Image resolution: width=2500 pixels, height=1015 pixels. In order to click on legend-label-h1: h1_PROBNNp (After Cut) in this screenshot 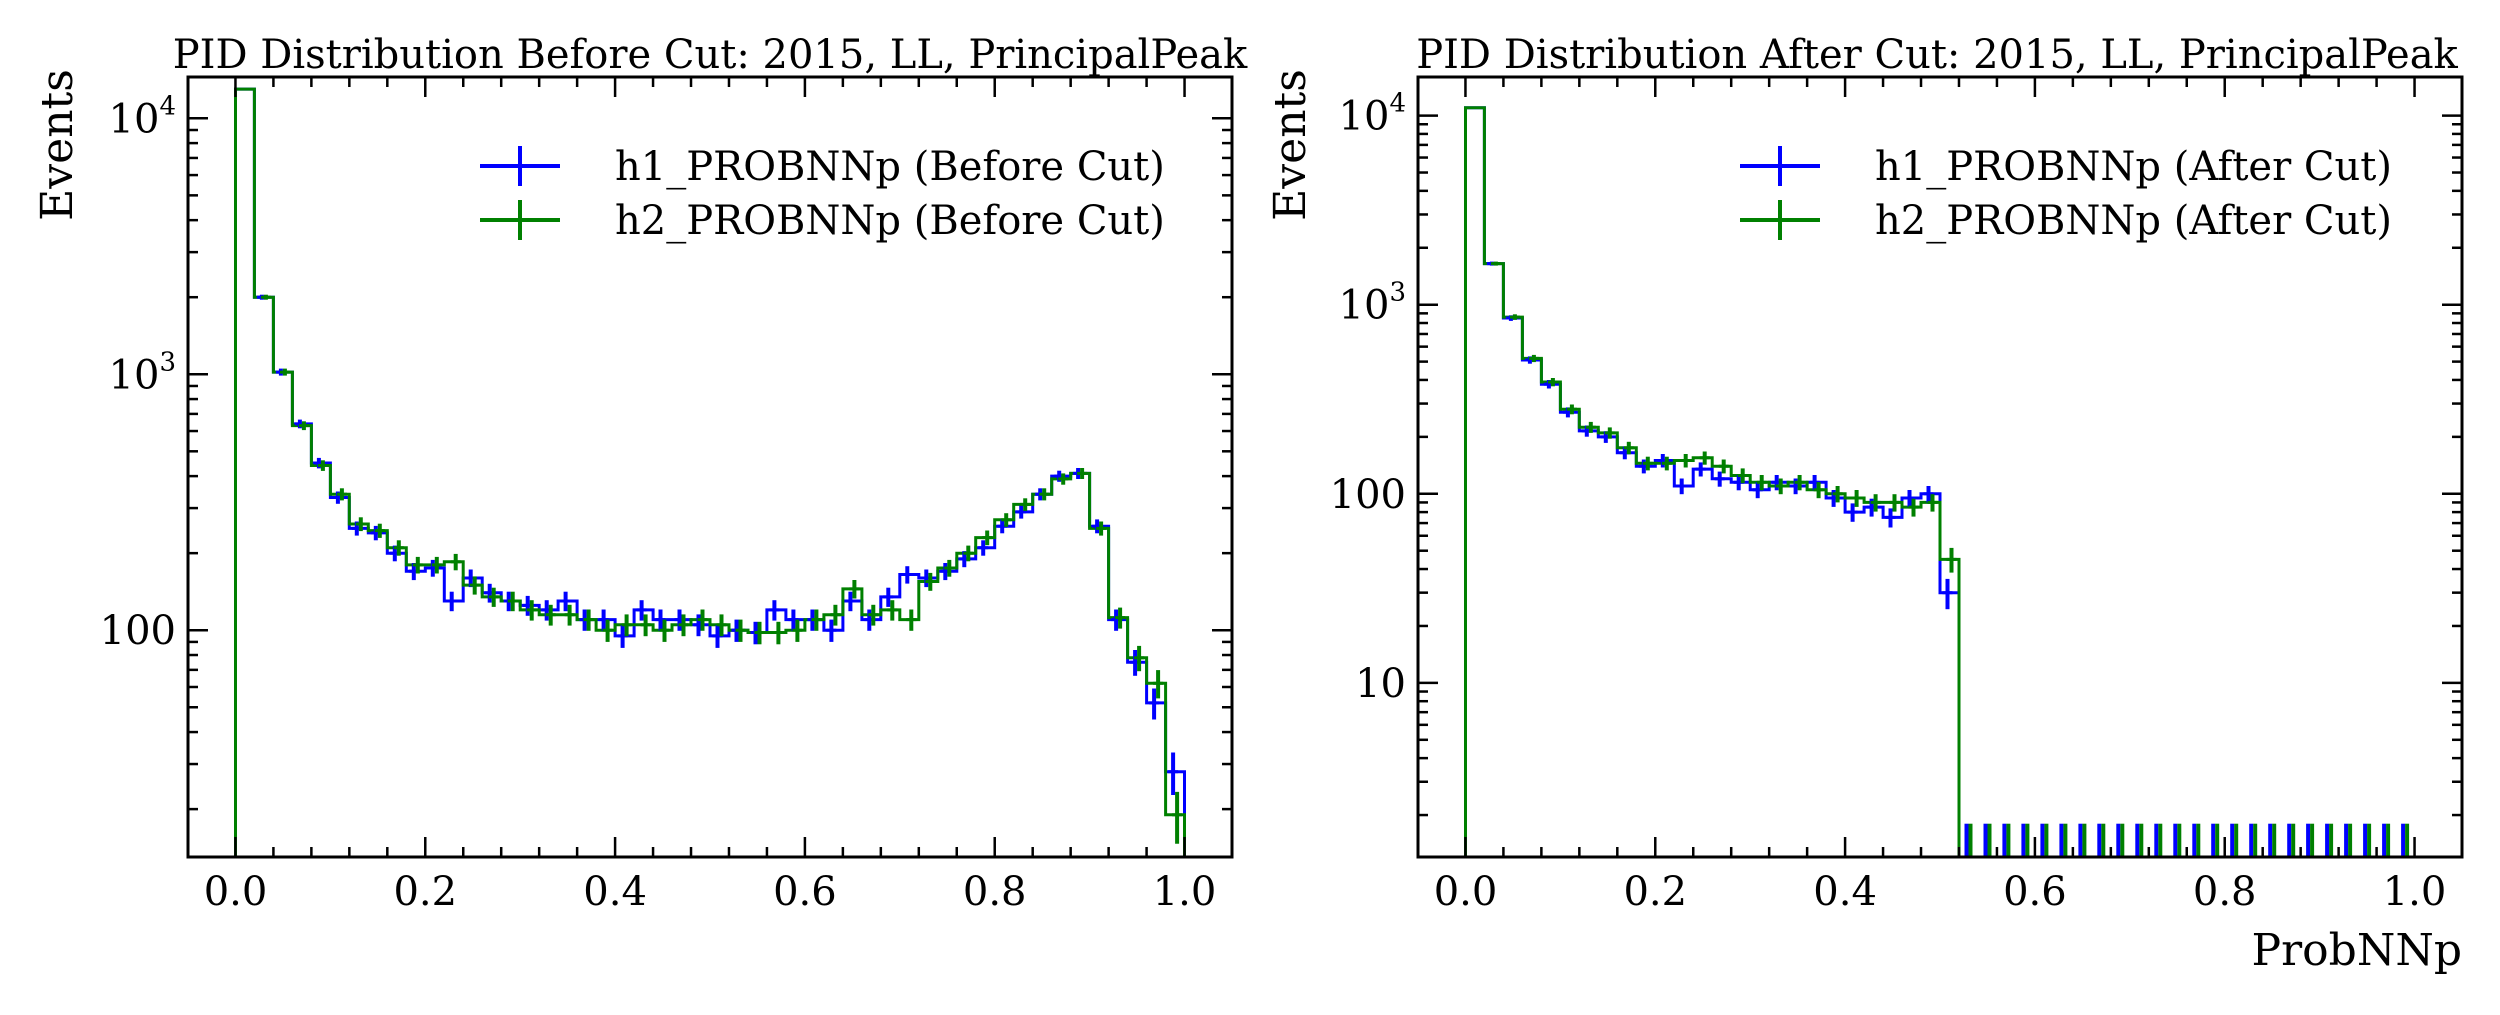, I will do `click(2133, 167)`.